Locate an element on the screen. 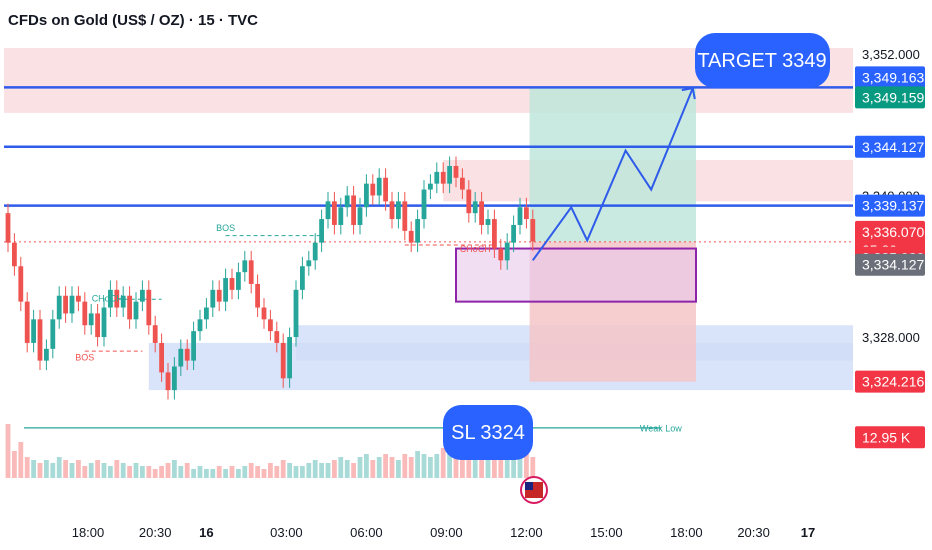 This screenshot has width=932, height=550. price-tag-label: 3,324.216 is located at coordinates (893, 382).